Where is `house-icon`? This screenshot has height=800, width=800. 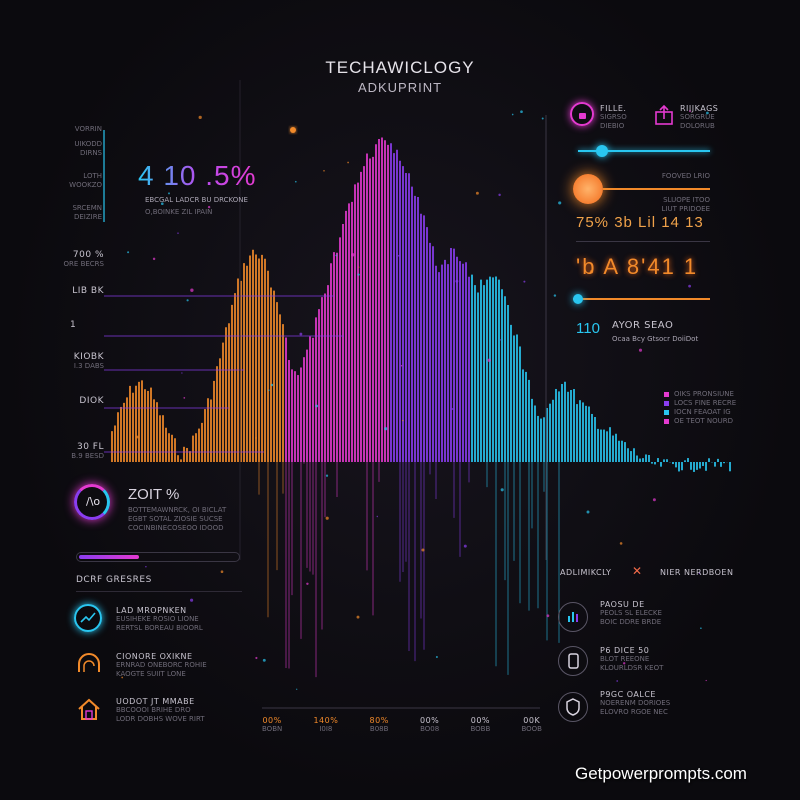 house-icon is located at coordinates (89, 709).